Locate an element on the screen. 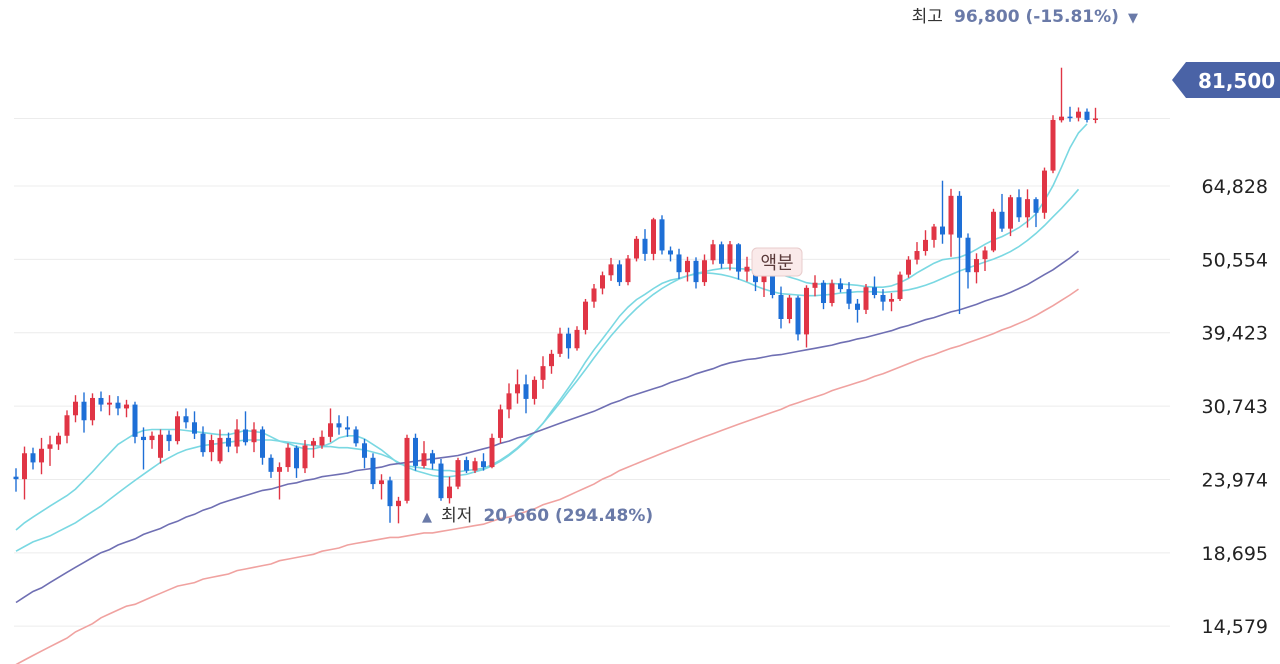  current-price-label: 81,500 is located at coordinates (1236, 81).